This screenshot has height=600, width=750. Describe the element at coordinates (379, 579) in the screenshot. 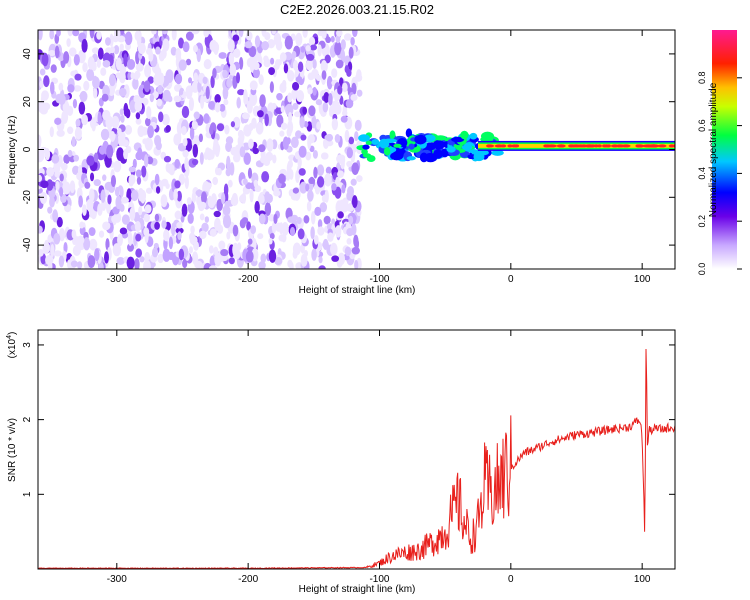

I see `snr-x-tick-label: -100` at that location.